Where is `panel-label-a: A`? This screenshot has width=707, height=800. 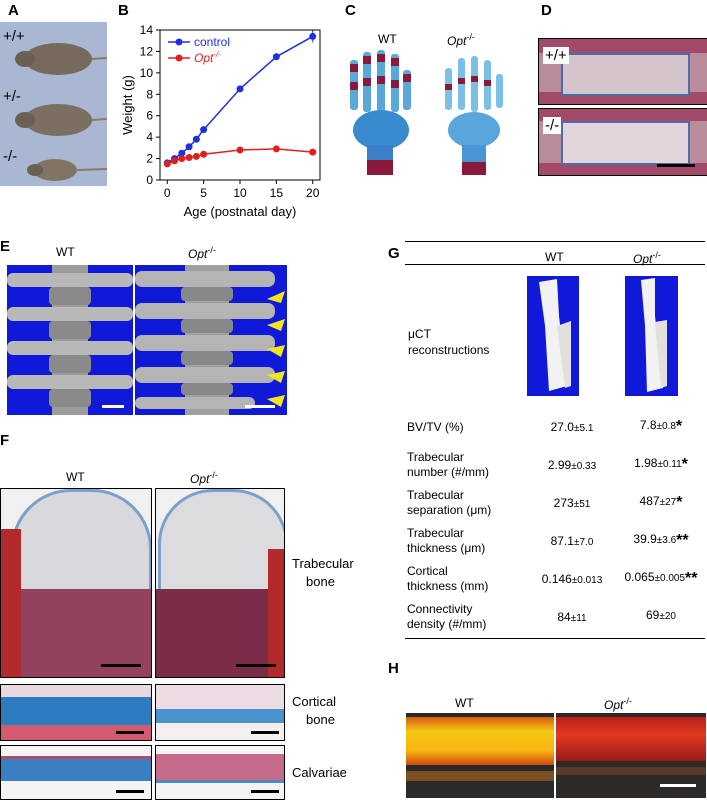 panel-label-a: A is located at coordinates (13, 10).